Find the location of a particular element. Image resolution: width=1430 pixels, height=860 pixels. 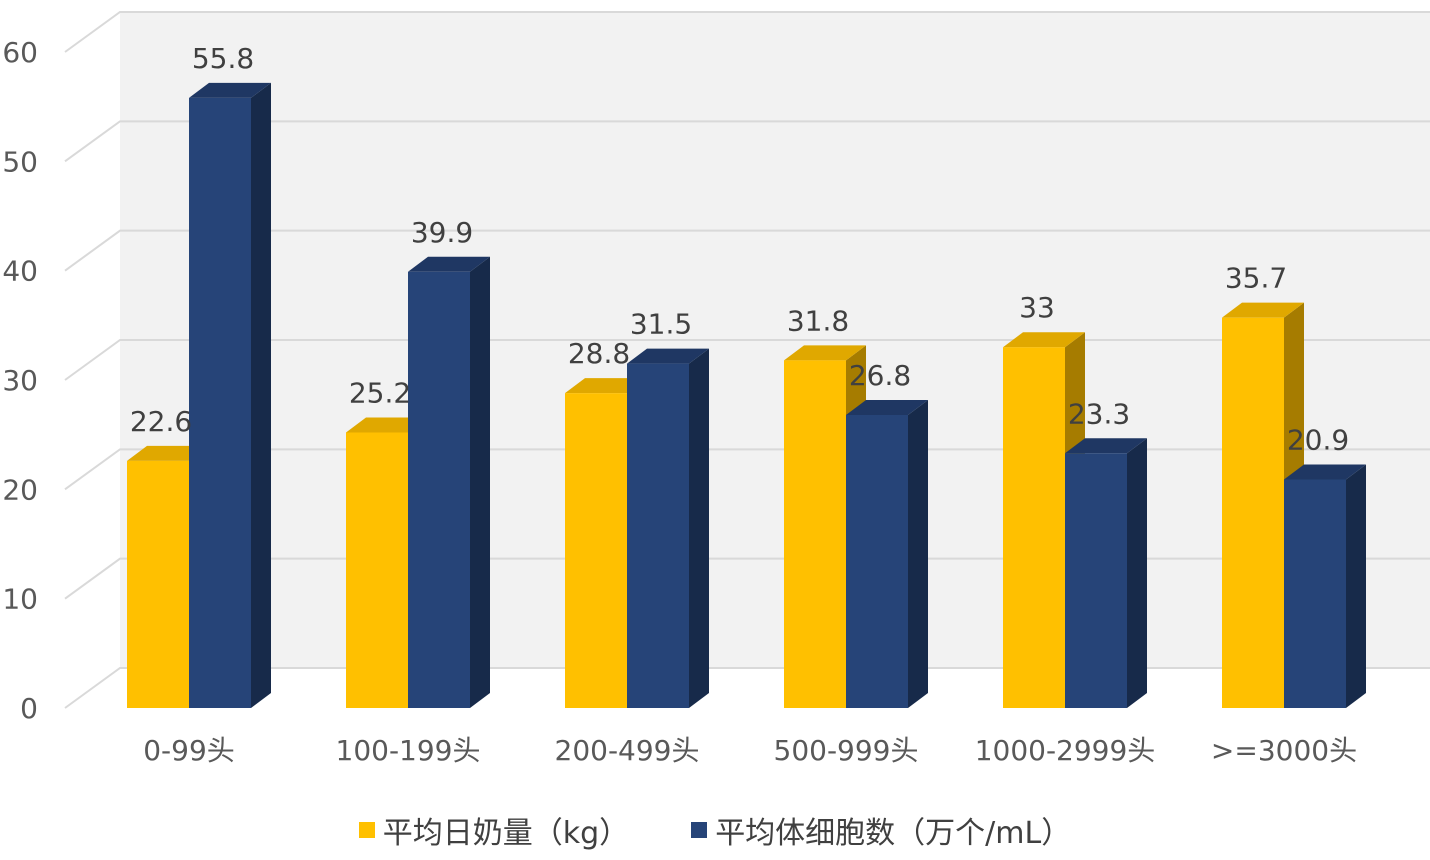

data-label-somatic-cell: 31.5 is located at coordinates (661, 324).